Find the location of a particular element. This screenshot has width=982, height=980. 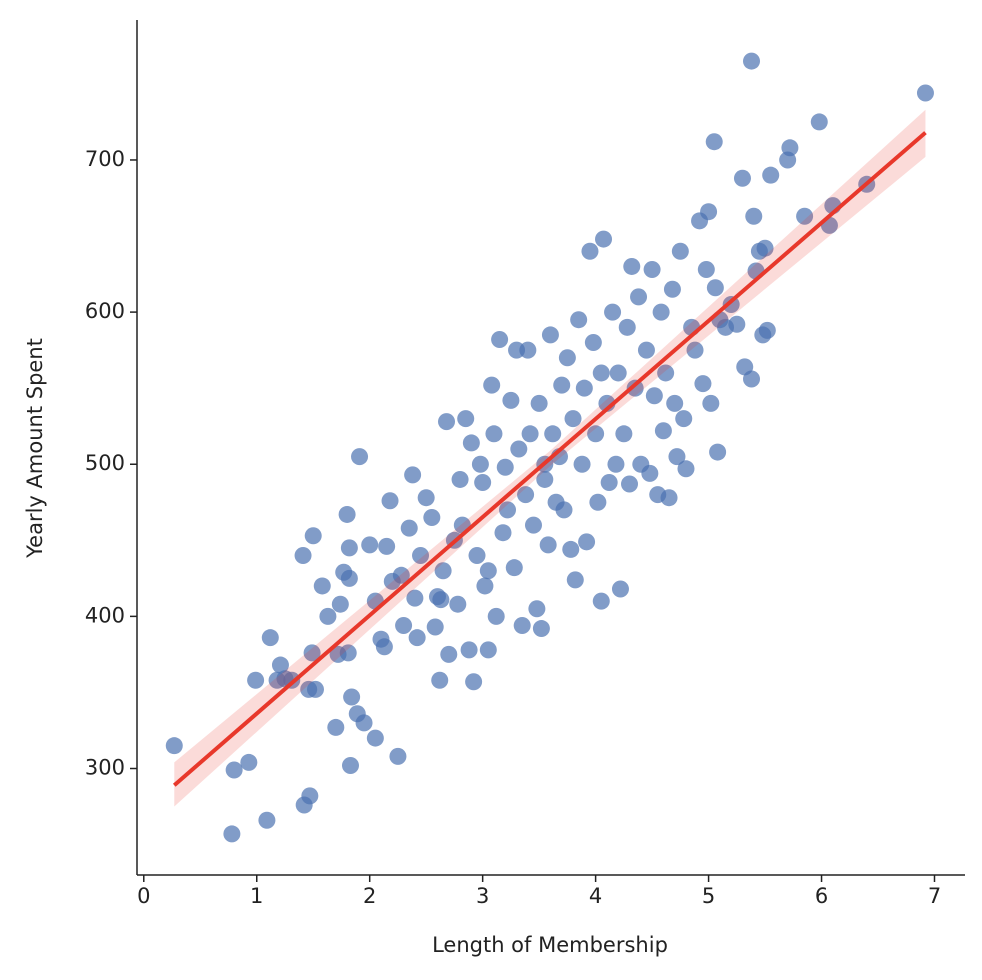

x-tick-label: 6 is located at coordinates (821, 896).